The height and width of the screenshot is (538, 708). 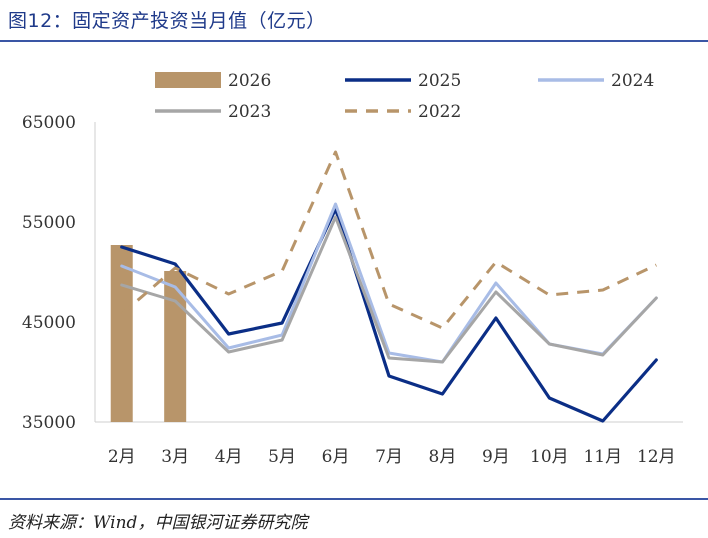 What do you see at coordinates (148, 333) in the screenshot?
I see `bar-series-2026` at bounding box center [148, 333].